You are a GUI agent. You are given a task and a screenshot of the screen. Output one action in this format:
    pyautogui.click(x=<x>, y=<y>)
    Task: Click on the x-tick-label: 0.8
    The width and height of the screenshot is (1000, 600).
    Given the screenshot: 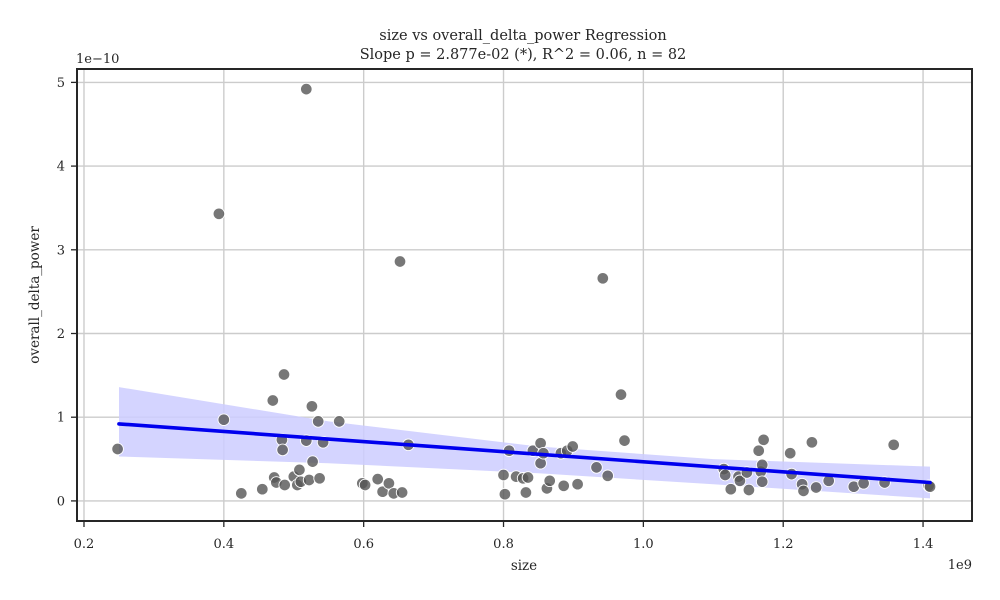 What is the action you would take?
    pyautogui.click(x=503, y=544)
    